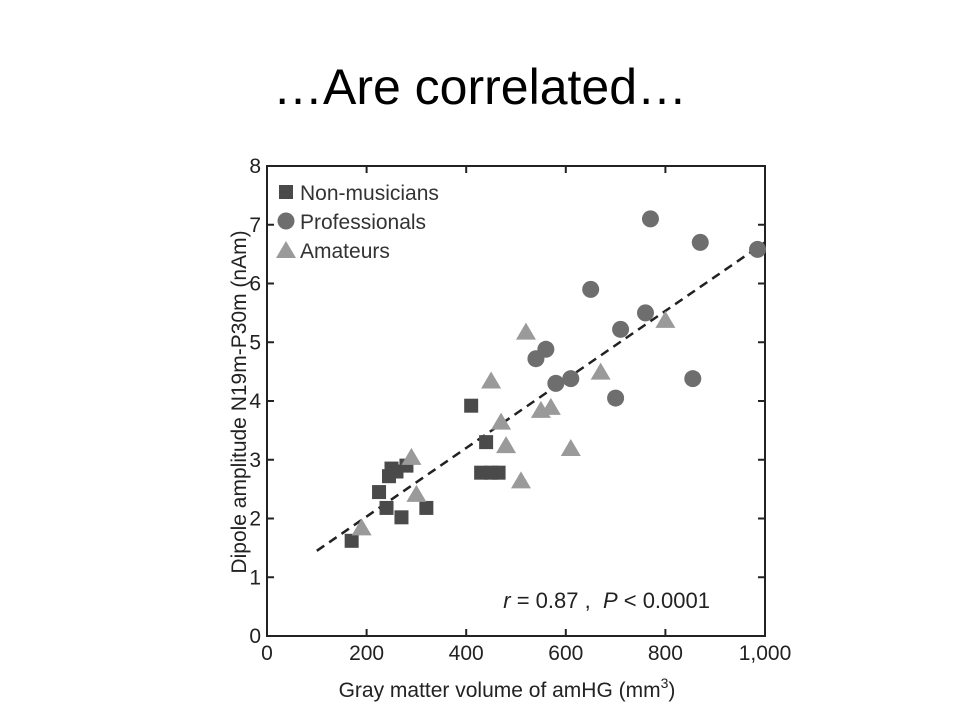 Image resolution: width=960 pixels, height=720 pixels. What do you see at coordinates (565, 653) in the screenshot?
I see `x-tick-label: 600` at bounding box center [565, 653].